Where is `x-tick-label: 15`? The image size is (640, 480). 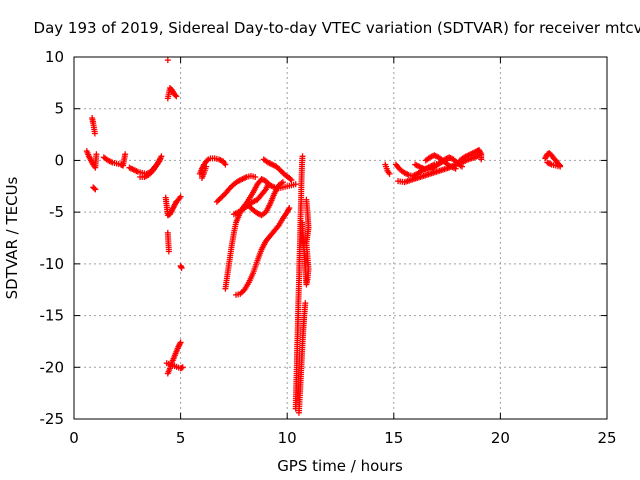 x-tick-label: 15 is located at coordinates (393, 438).